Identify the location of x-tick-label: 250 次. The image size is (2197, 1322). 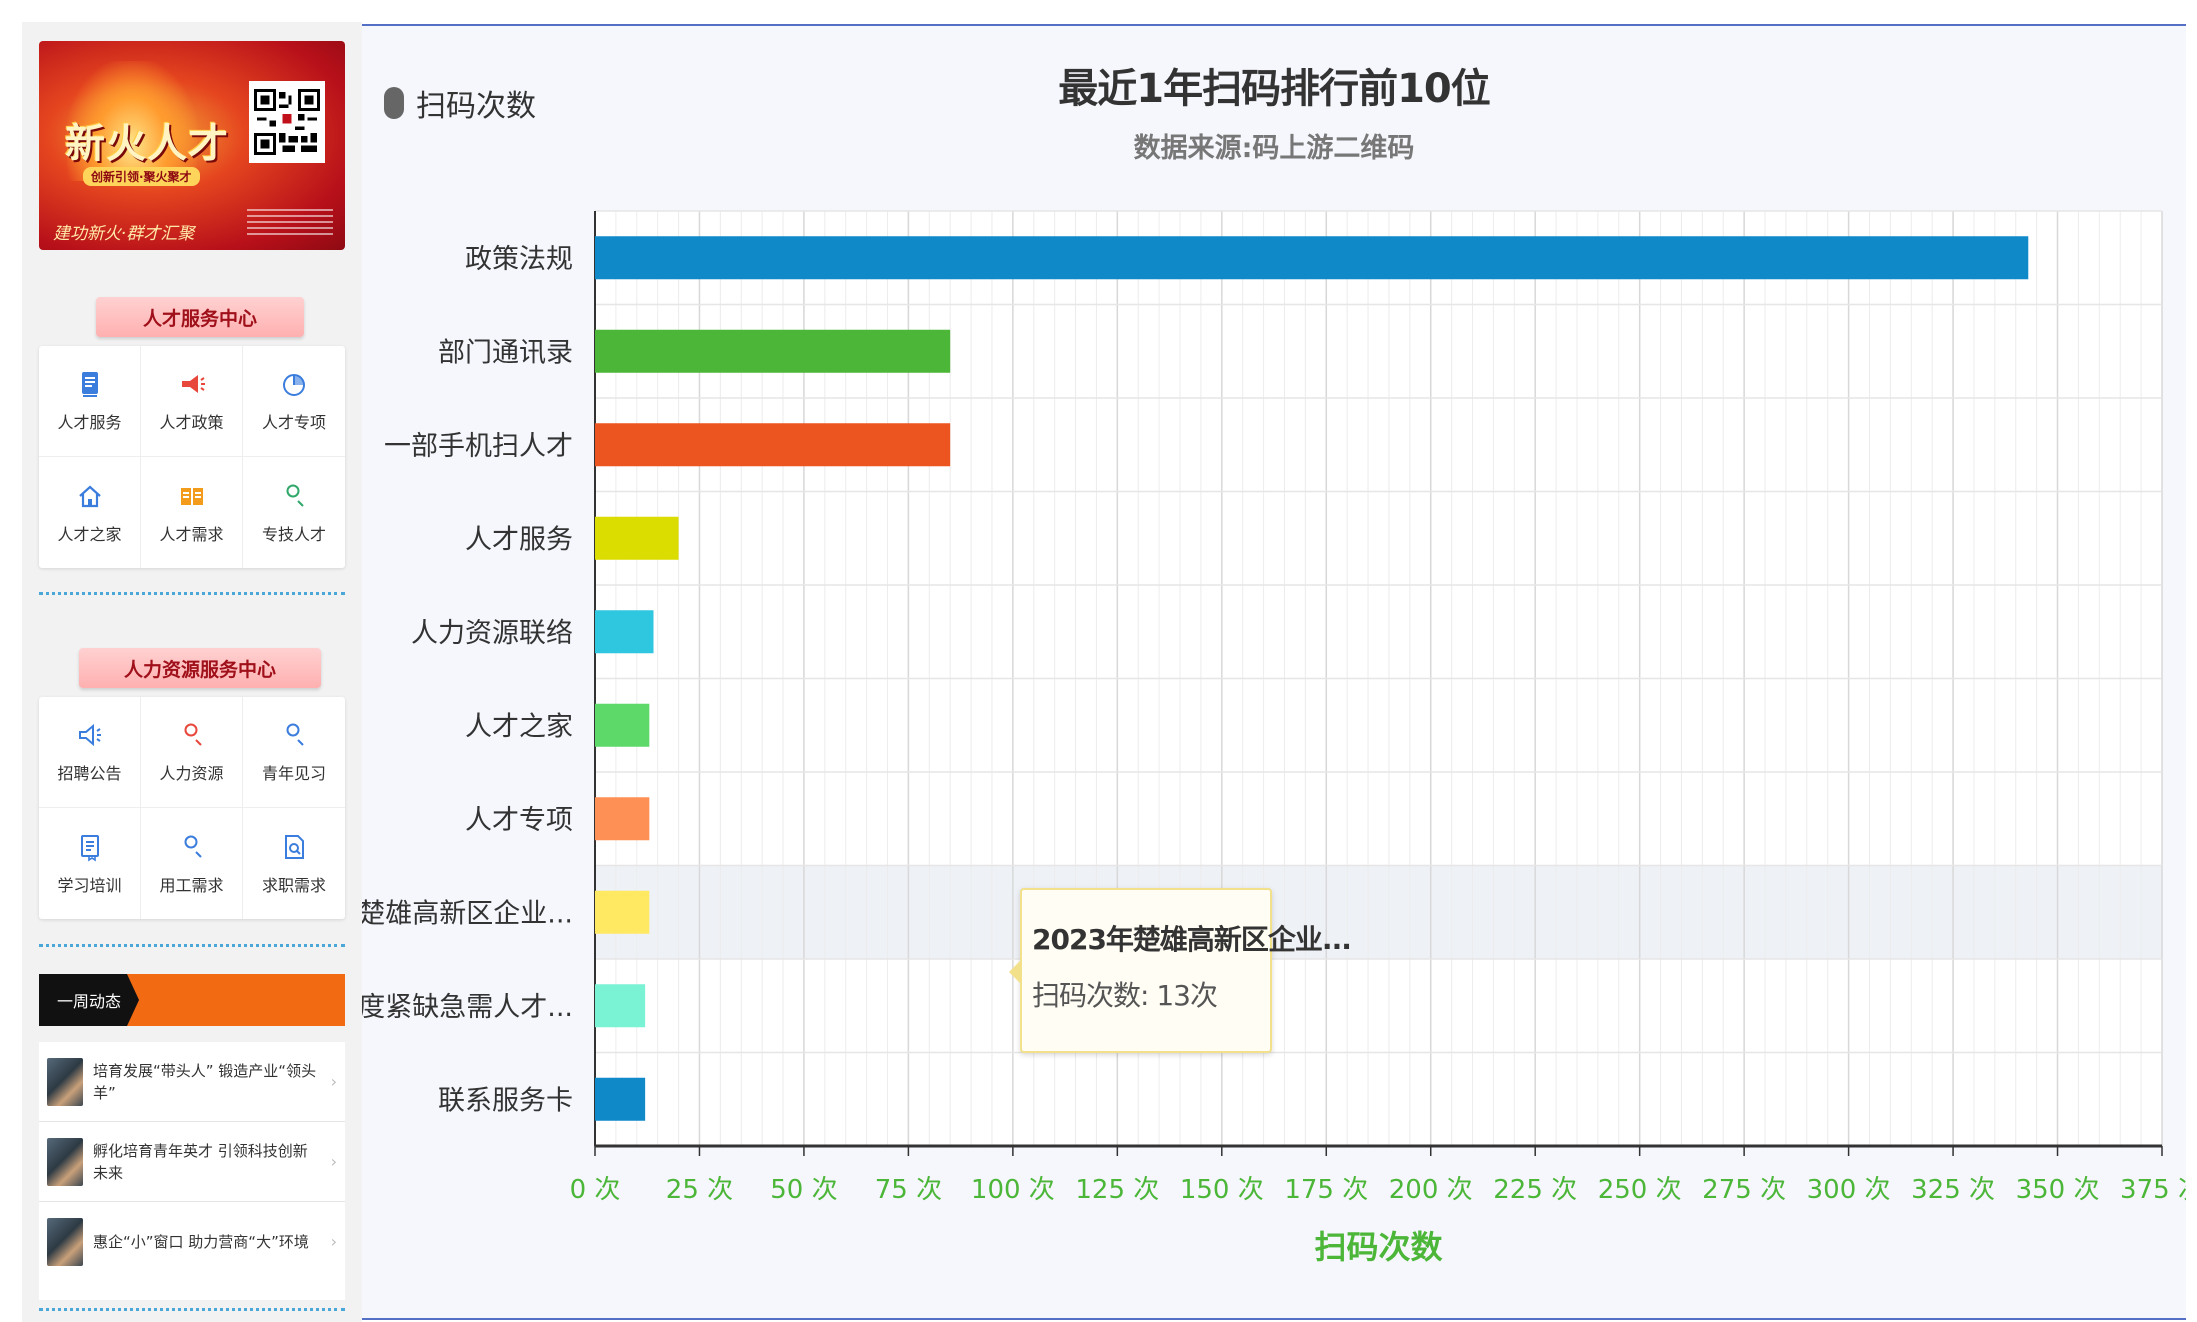
(1640, 1190).